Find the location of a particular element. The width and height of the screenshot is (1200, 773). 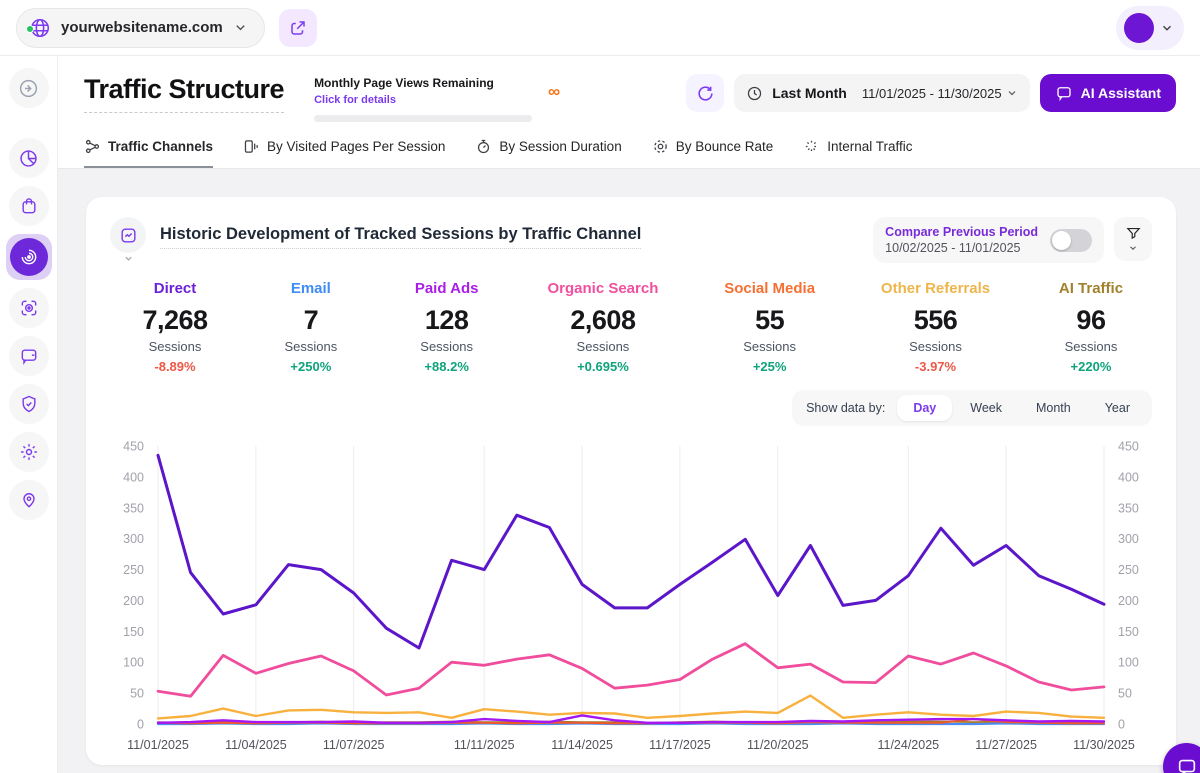

show-data-by-month: Month is located at coordinates (1053, 408).